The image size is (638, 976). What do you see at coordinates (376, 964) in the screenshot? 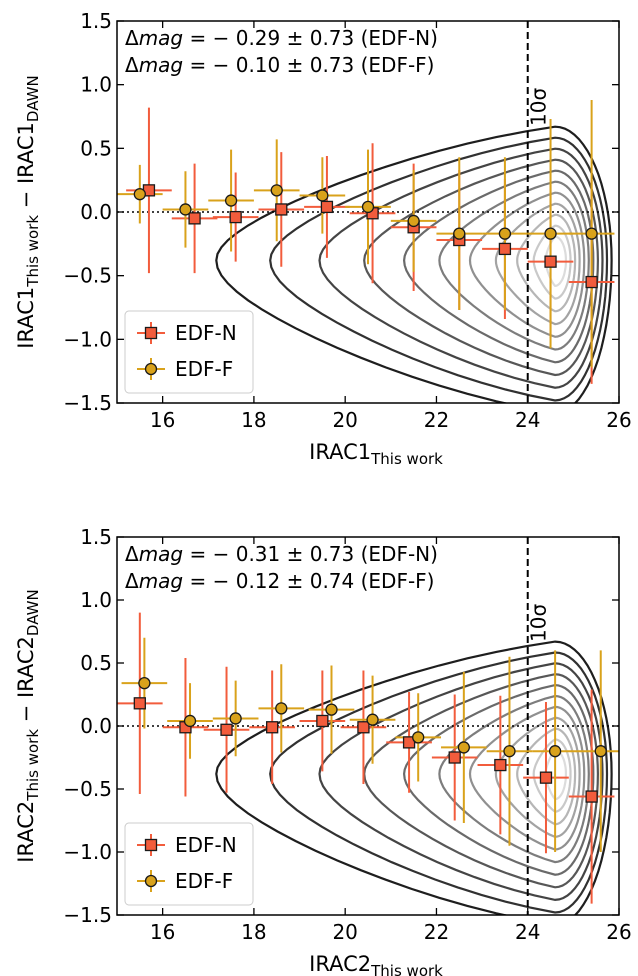
I see `x-axis-label: IRAC2This work` at bounding box center [376, 964].